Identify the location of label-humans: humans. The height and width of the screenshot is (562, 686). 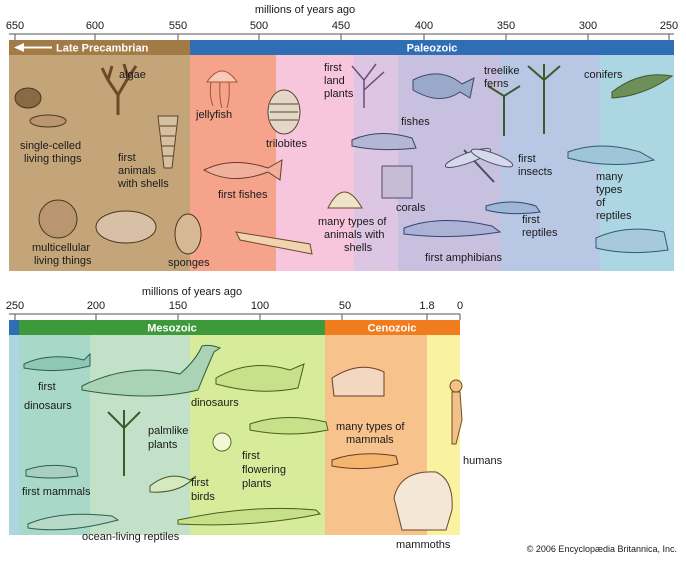
(483, 461).